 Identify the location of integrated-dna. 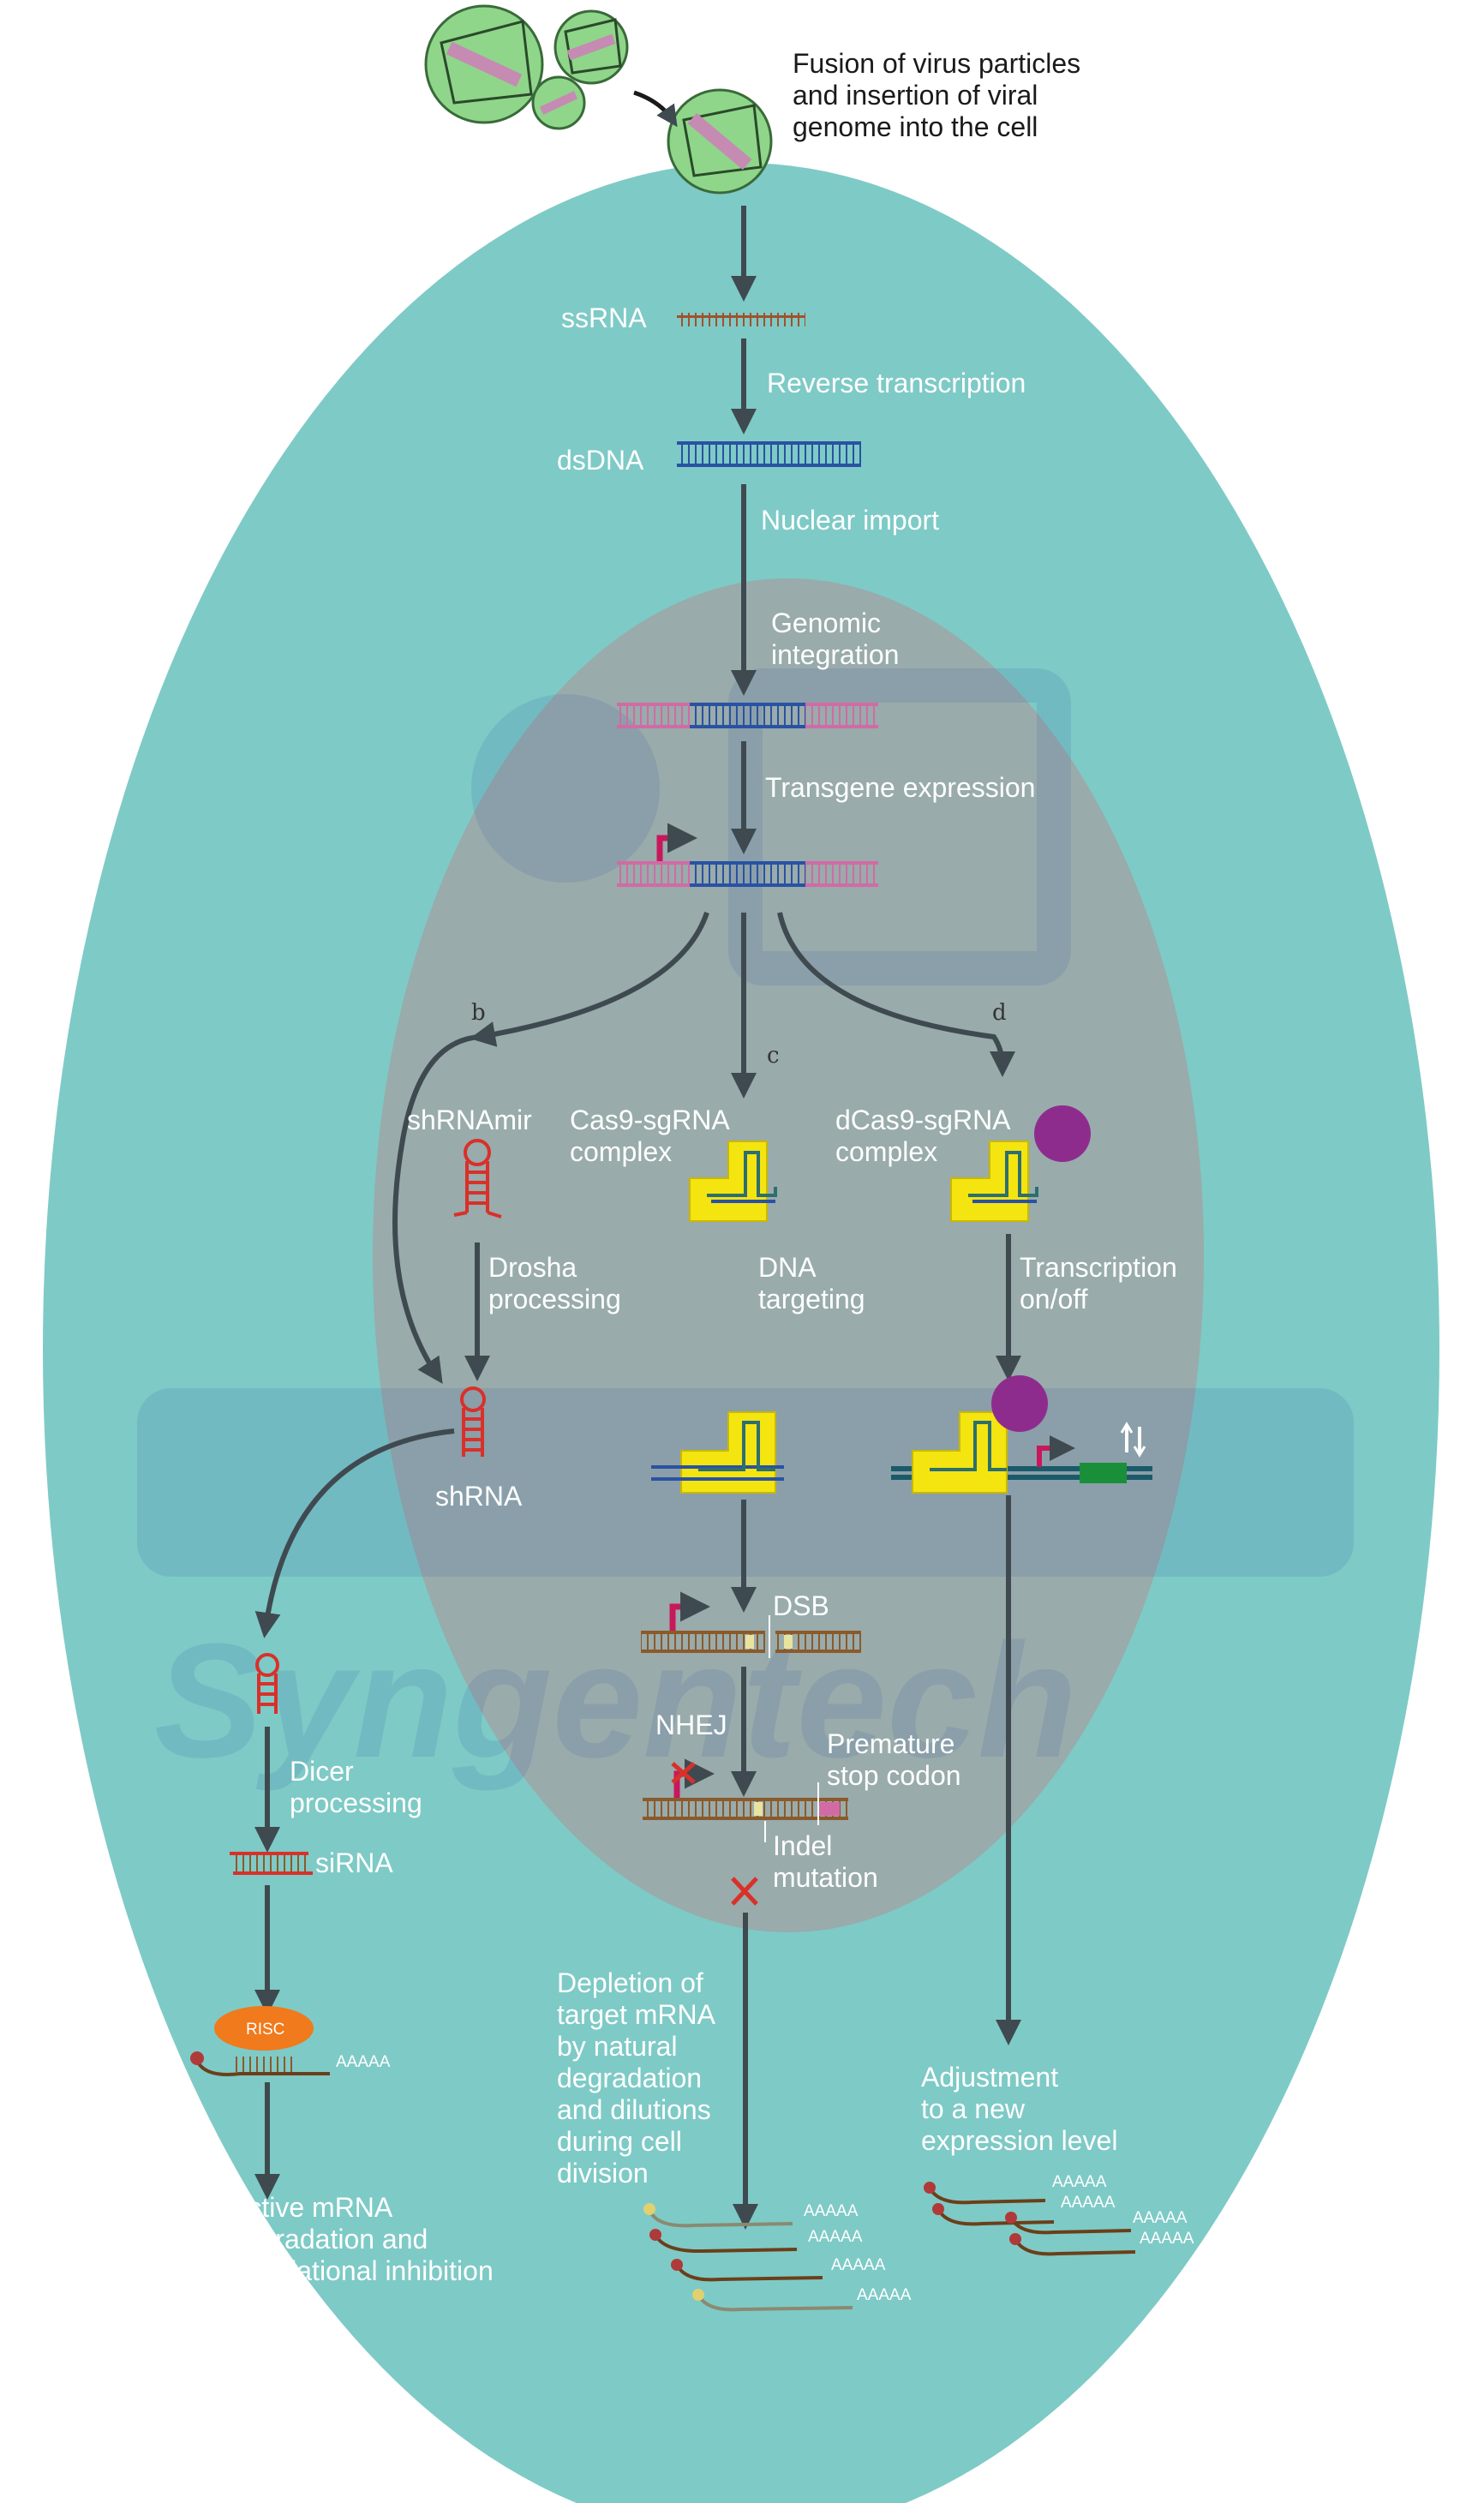
(748, 715).